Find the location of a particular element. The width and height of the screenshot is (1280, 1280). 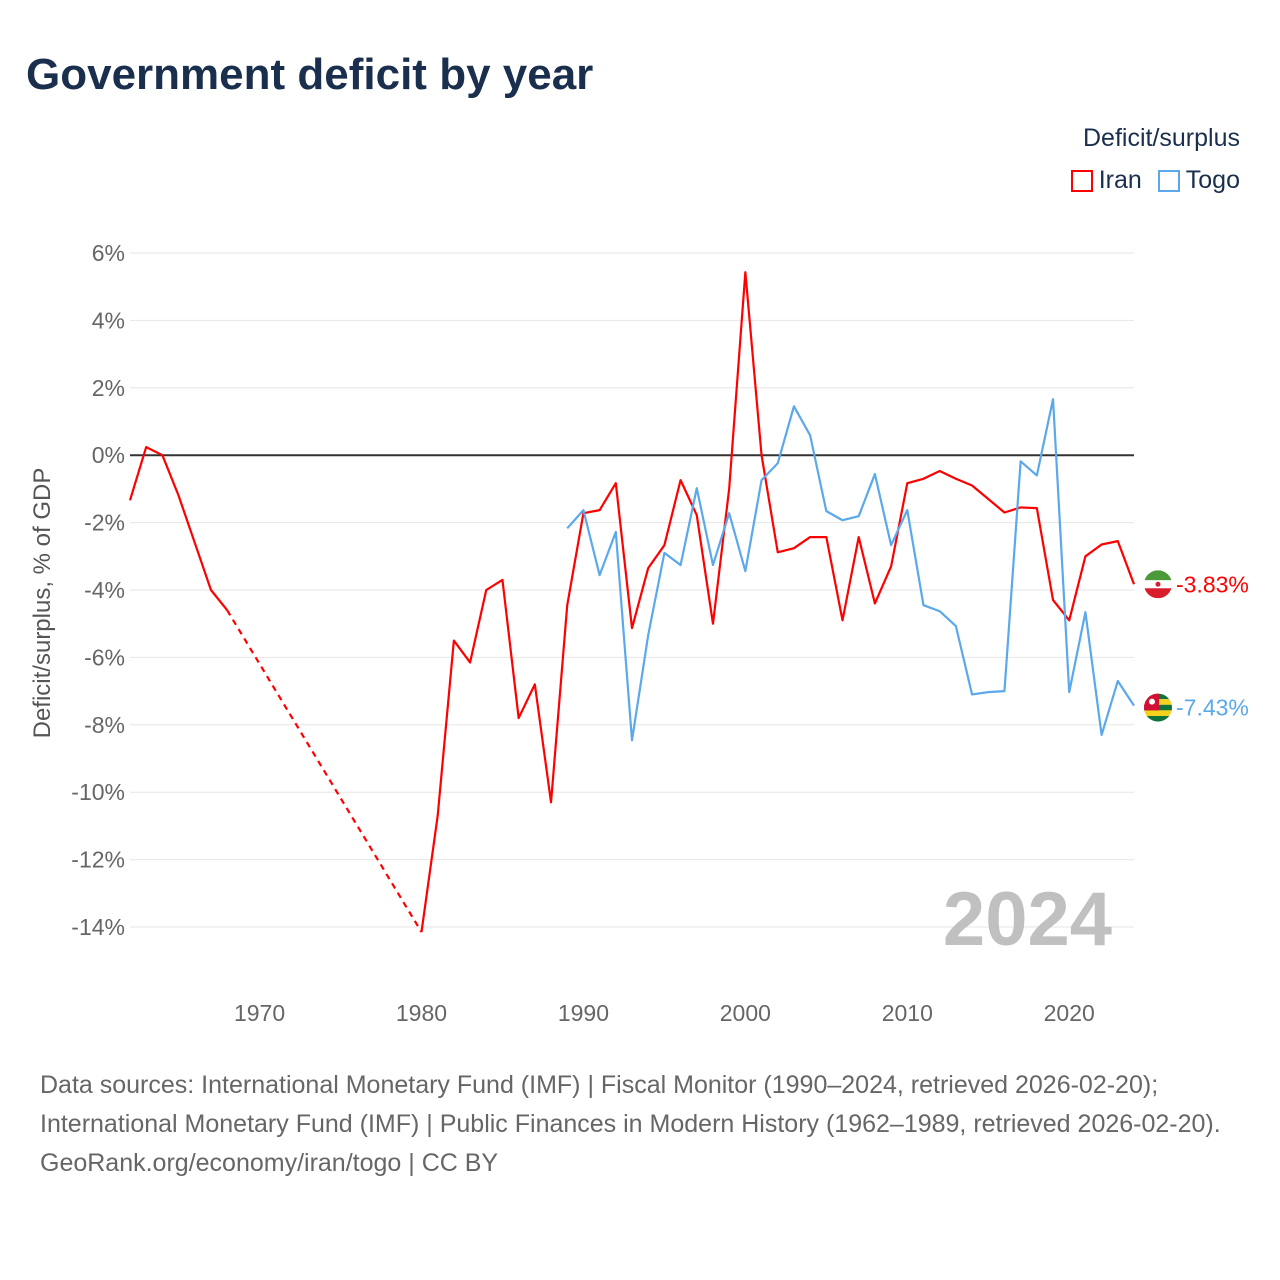

legend-item-iran: Iran is located at coordinates (1106, 180).